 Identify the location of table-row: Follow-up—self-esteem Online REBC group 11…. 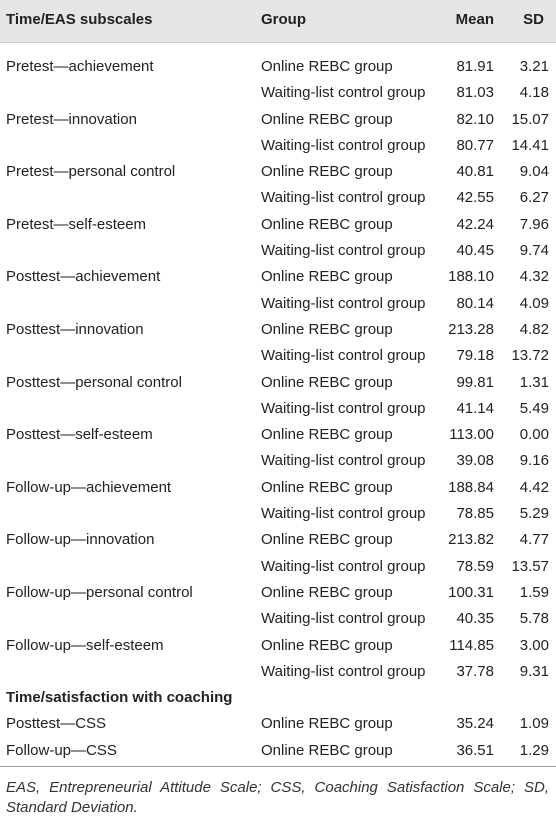
(278, 646).